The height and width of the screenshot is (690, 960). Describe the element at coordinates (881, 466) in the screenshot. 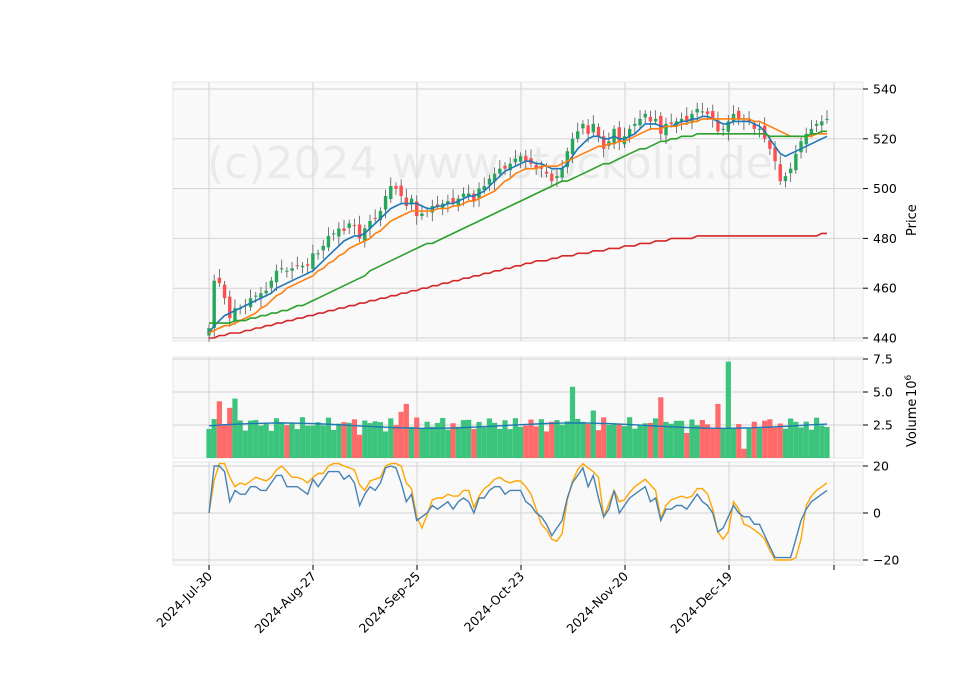

I see `oscillator-tick-label: 20` at that location.